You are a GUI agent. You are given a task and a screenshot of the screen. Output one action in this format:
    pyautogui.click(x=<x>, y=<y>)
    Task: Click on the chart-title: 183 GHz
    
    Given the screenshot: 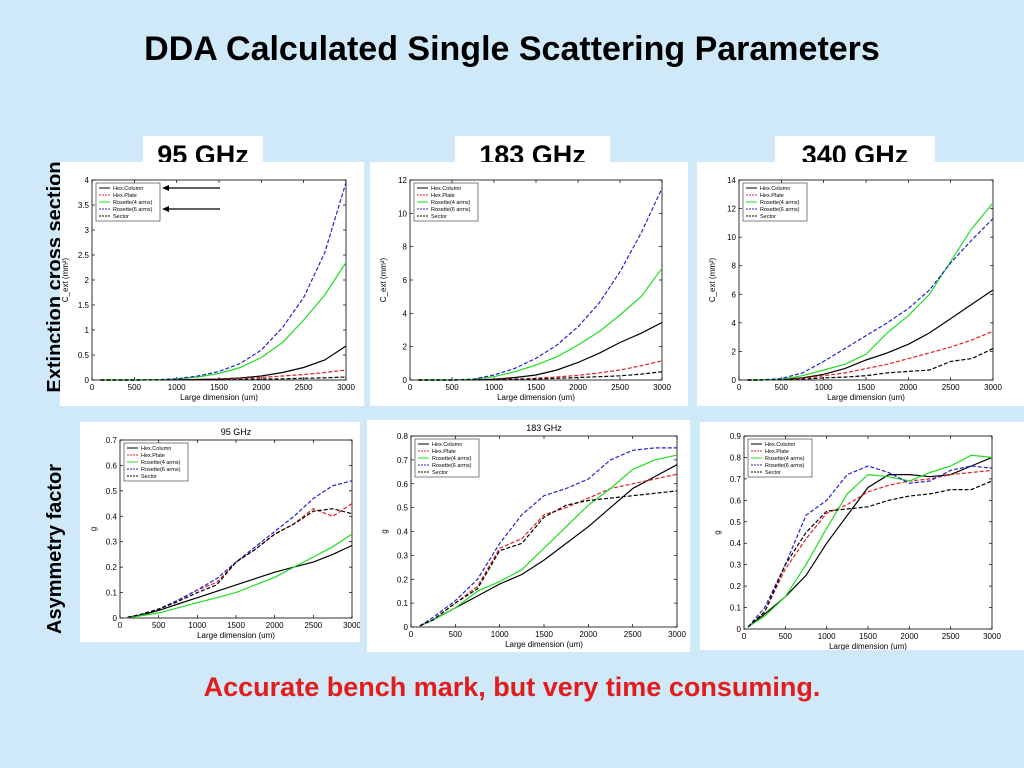 What is the action you would take?
    pyautogui.click(x=544, y=428)
    